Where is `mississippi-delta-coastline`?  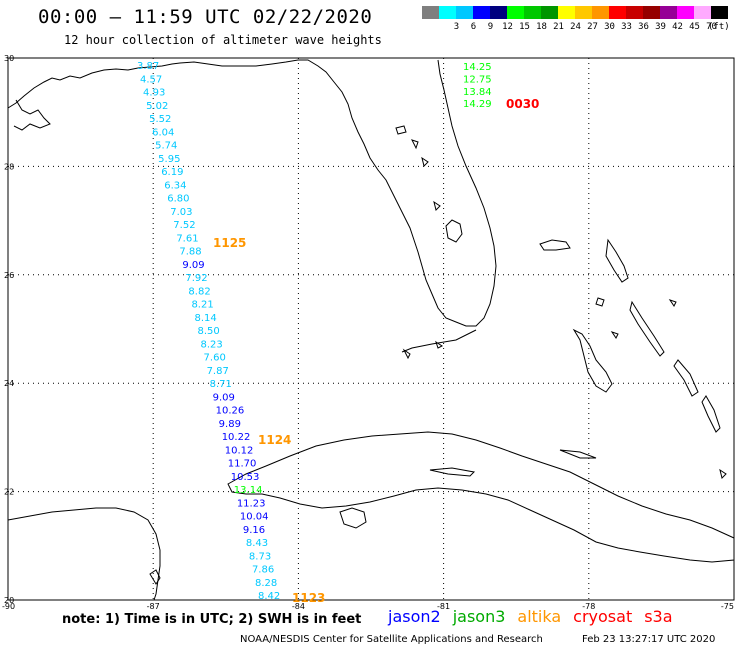 mississippi-delta-coastline is located at coordinates (32, 115).